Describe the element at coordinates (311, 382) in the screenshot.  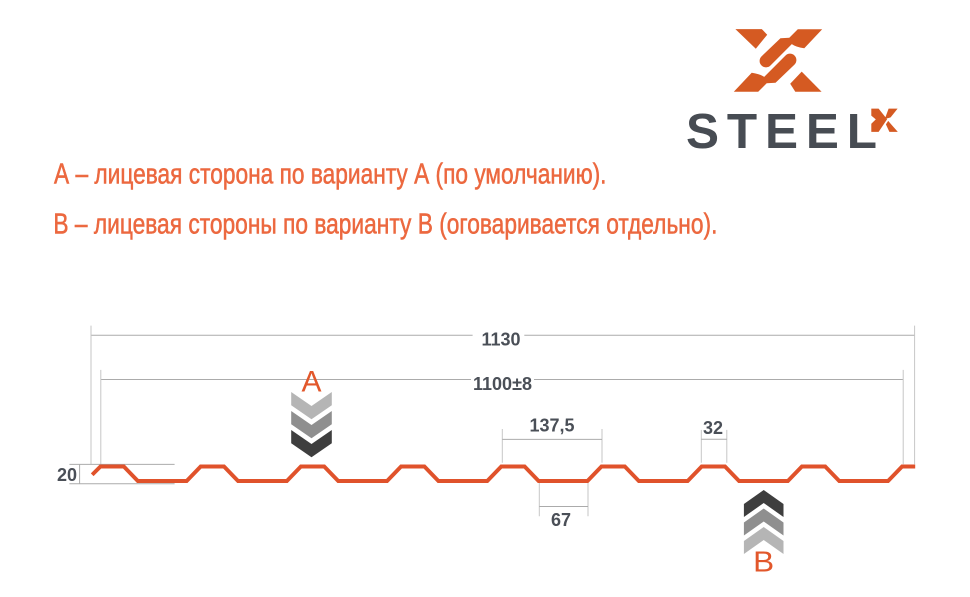
I see `svg-text: А` at that location.